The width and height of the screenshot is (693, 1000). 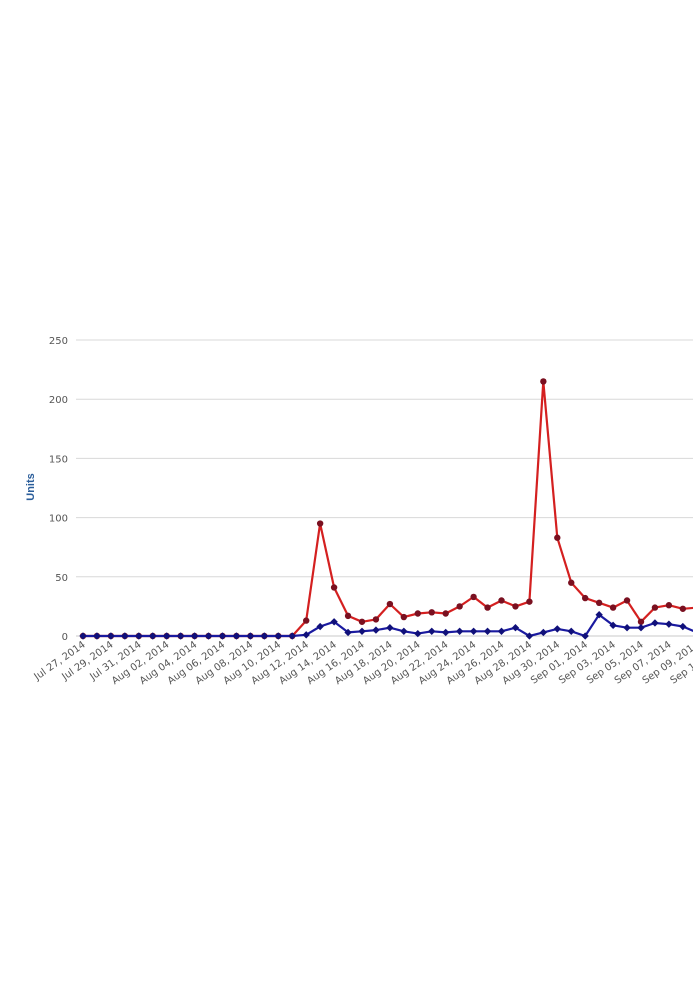 What do you see at coordinates (58, 459) in the screenshot?
I see `y-tick-label: 150` at bounding box center [58, 459].